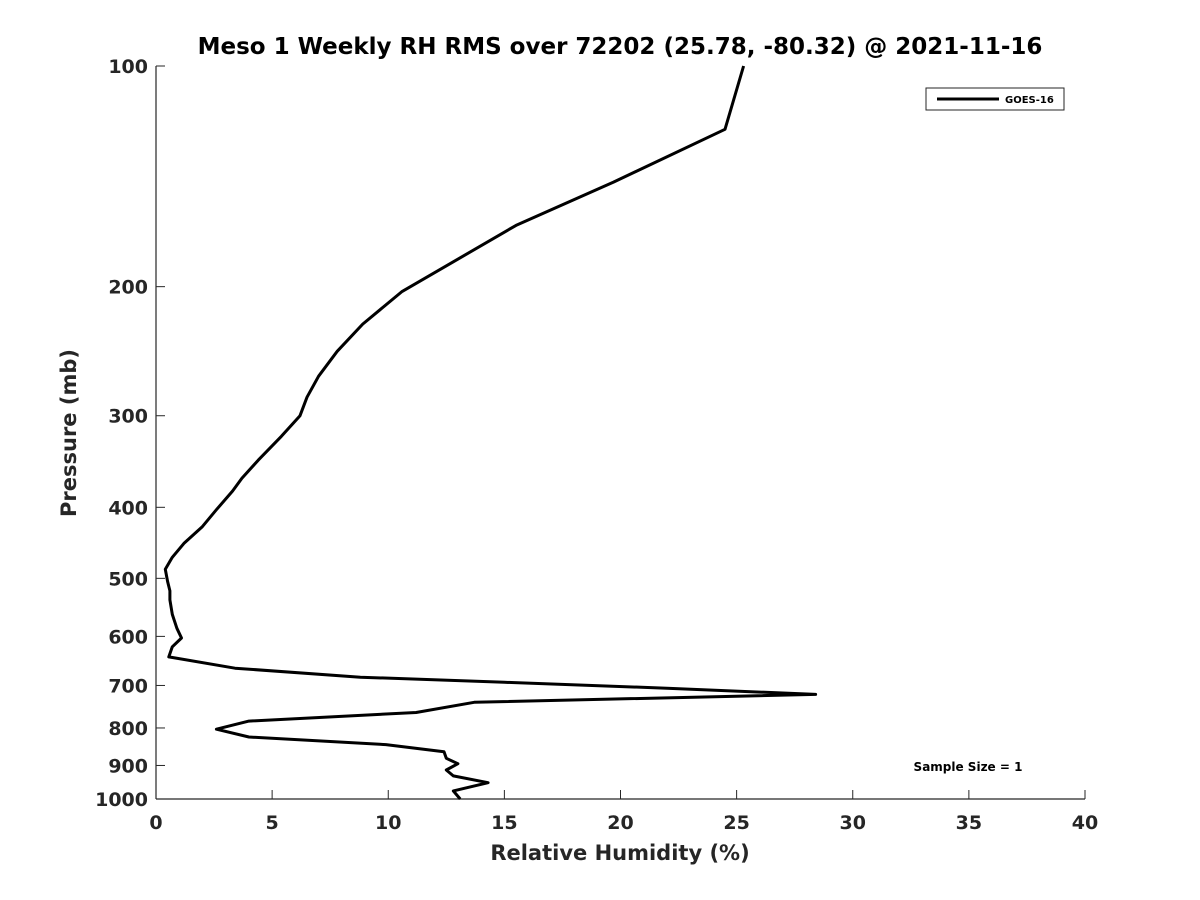 Image resolution: width=1200 pixels, height=900 pixels. What do you see at coordinates (128, 67) in the screenshot?
I see `y-tick-label: 100` at bounding box center [128, 67].